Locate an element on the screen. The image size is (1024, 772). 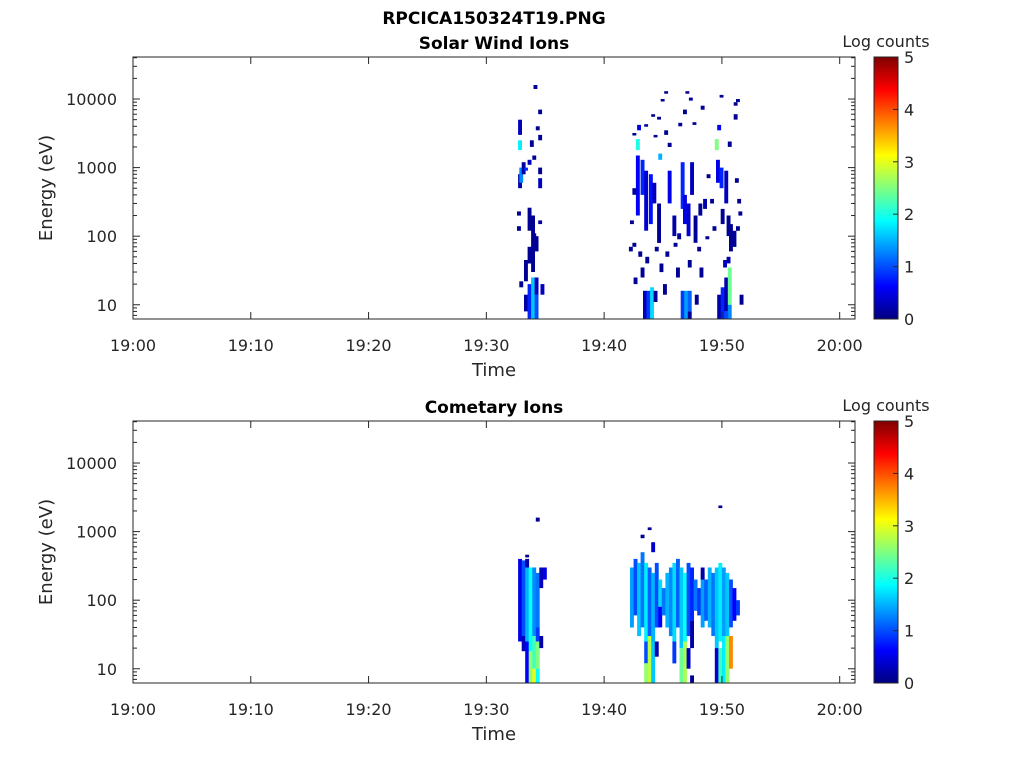
y-axis-label: Energy (eV) is located at coordinates (46, 188).